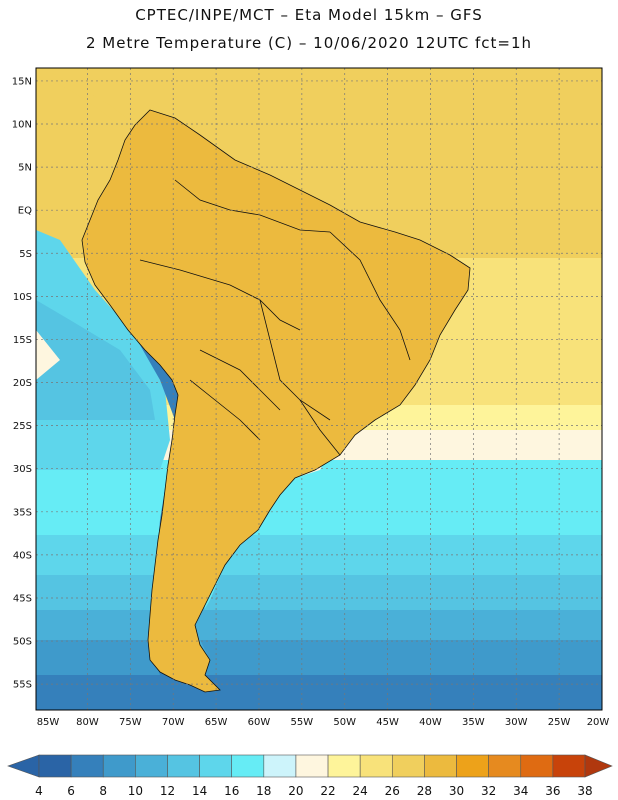 This screenshot has height=800, width=618. I want to click on lat-label: 20S, so click(22, 383).